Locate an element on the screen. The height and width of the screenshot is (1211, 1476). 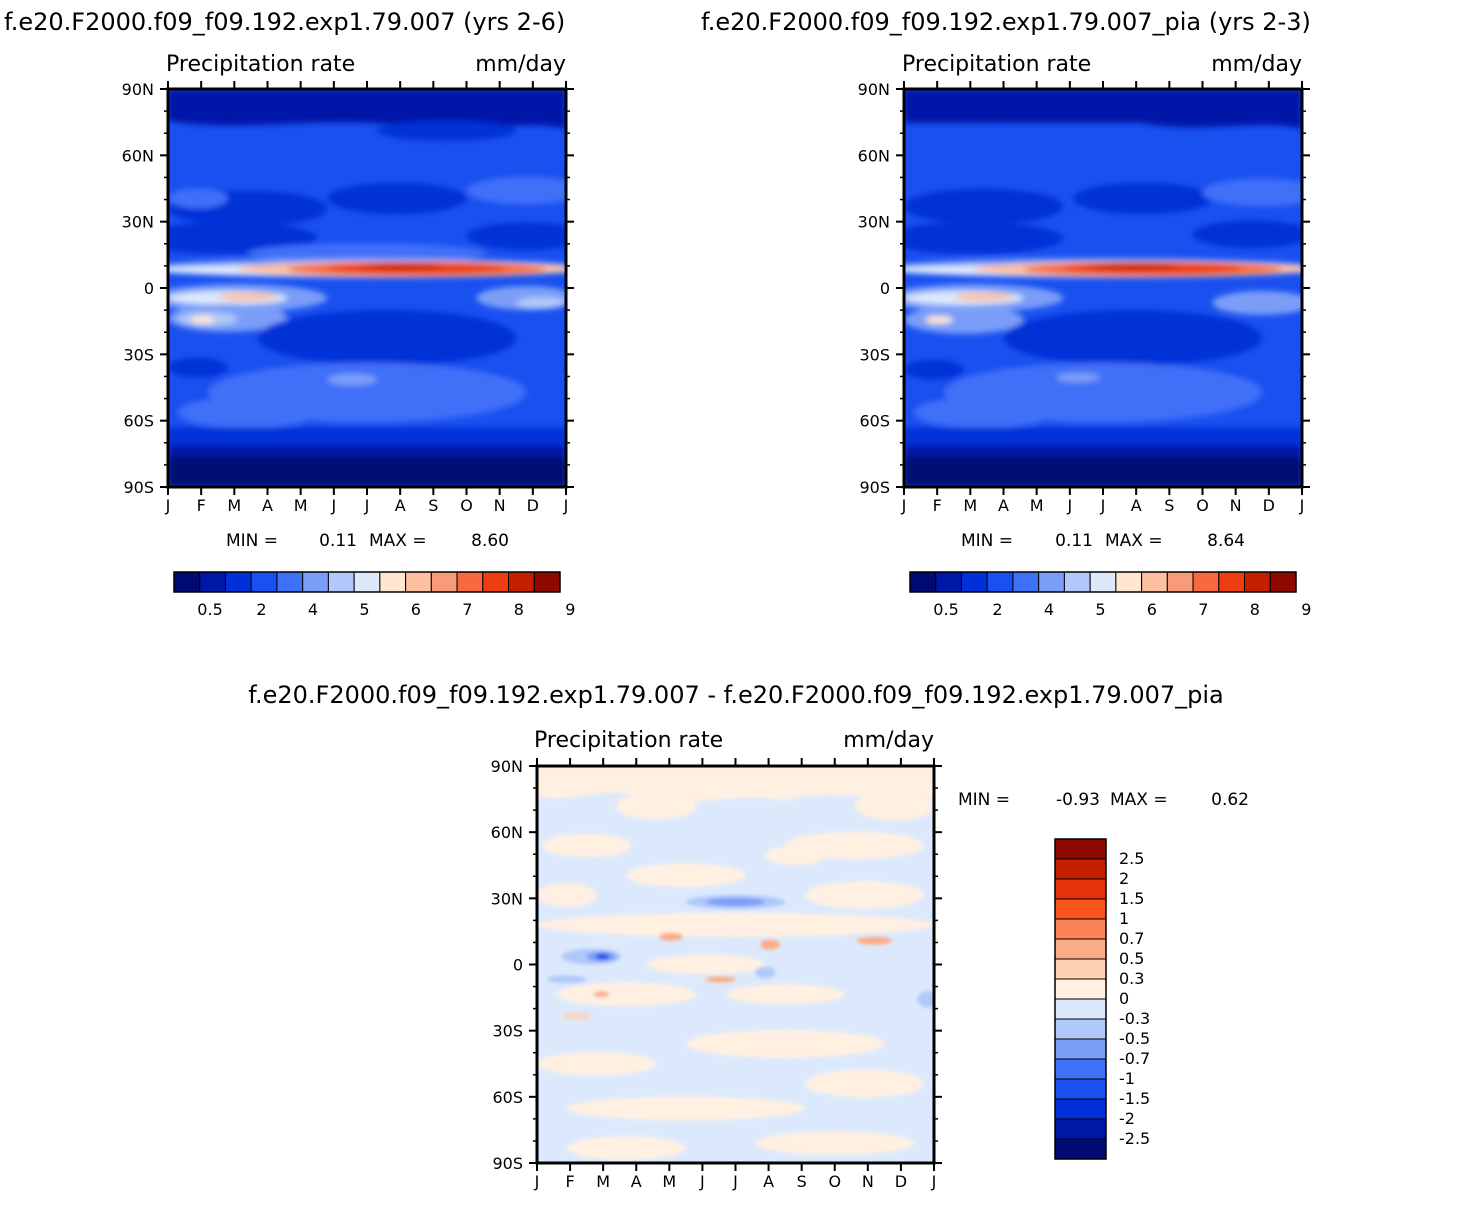
colorbar: 0.5 2 4 5 6 7 8 9 is located at coordinates (1110, 595).